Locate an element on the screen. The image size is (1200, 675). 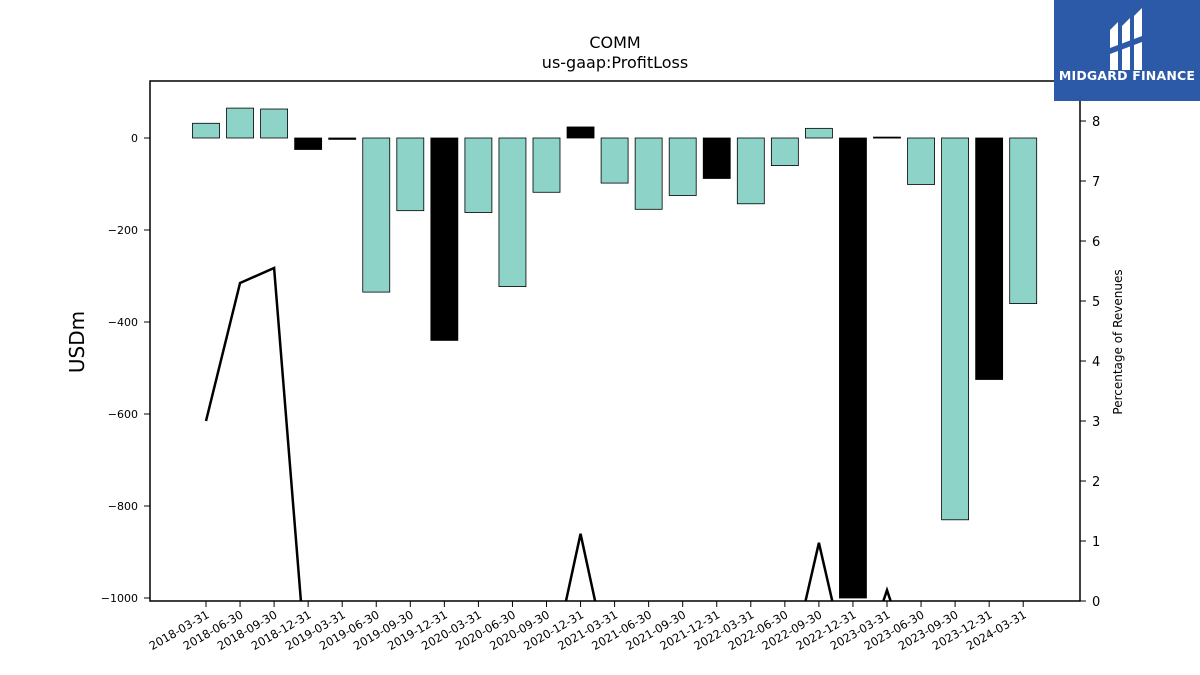
y-axis-label: USDm is located at coordinates (77, 342).